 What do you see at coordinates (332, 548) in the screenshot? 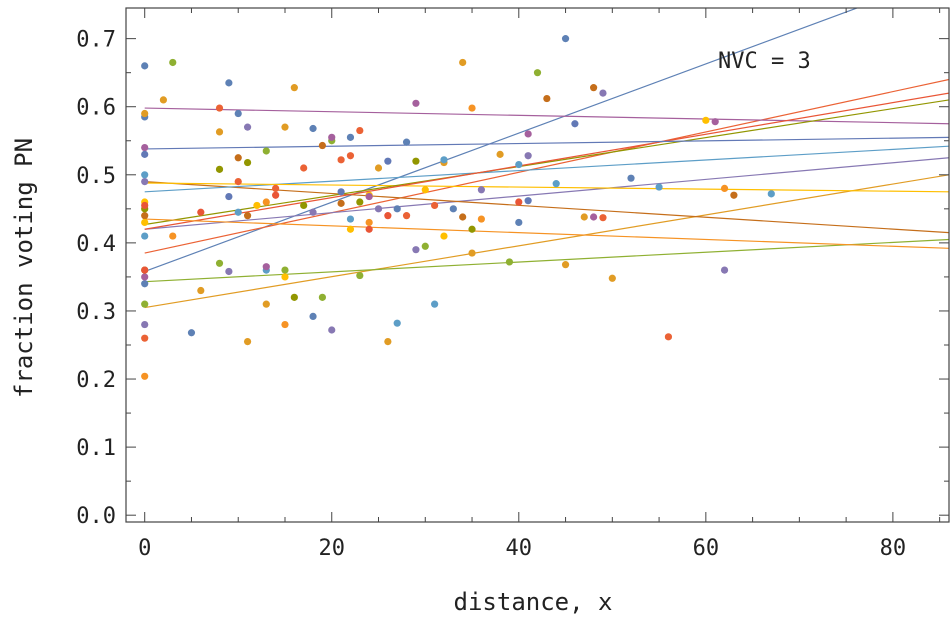
I see `x-tick-label: 20` at bounding box center [332, 548].